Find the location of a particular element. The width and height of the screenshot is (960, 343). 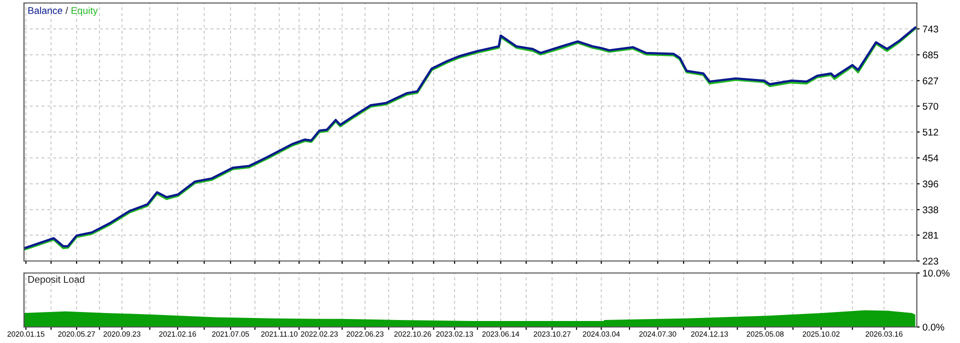

chart-title: Deposit Load is located at coordinates (56, 280).